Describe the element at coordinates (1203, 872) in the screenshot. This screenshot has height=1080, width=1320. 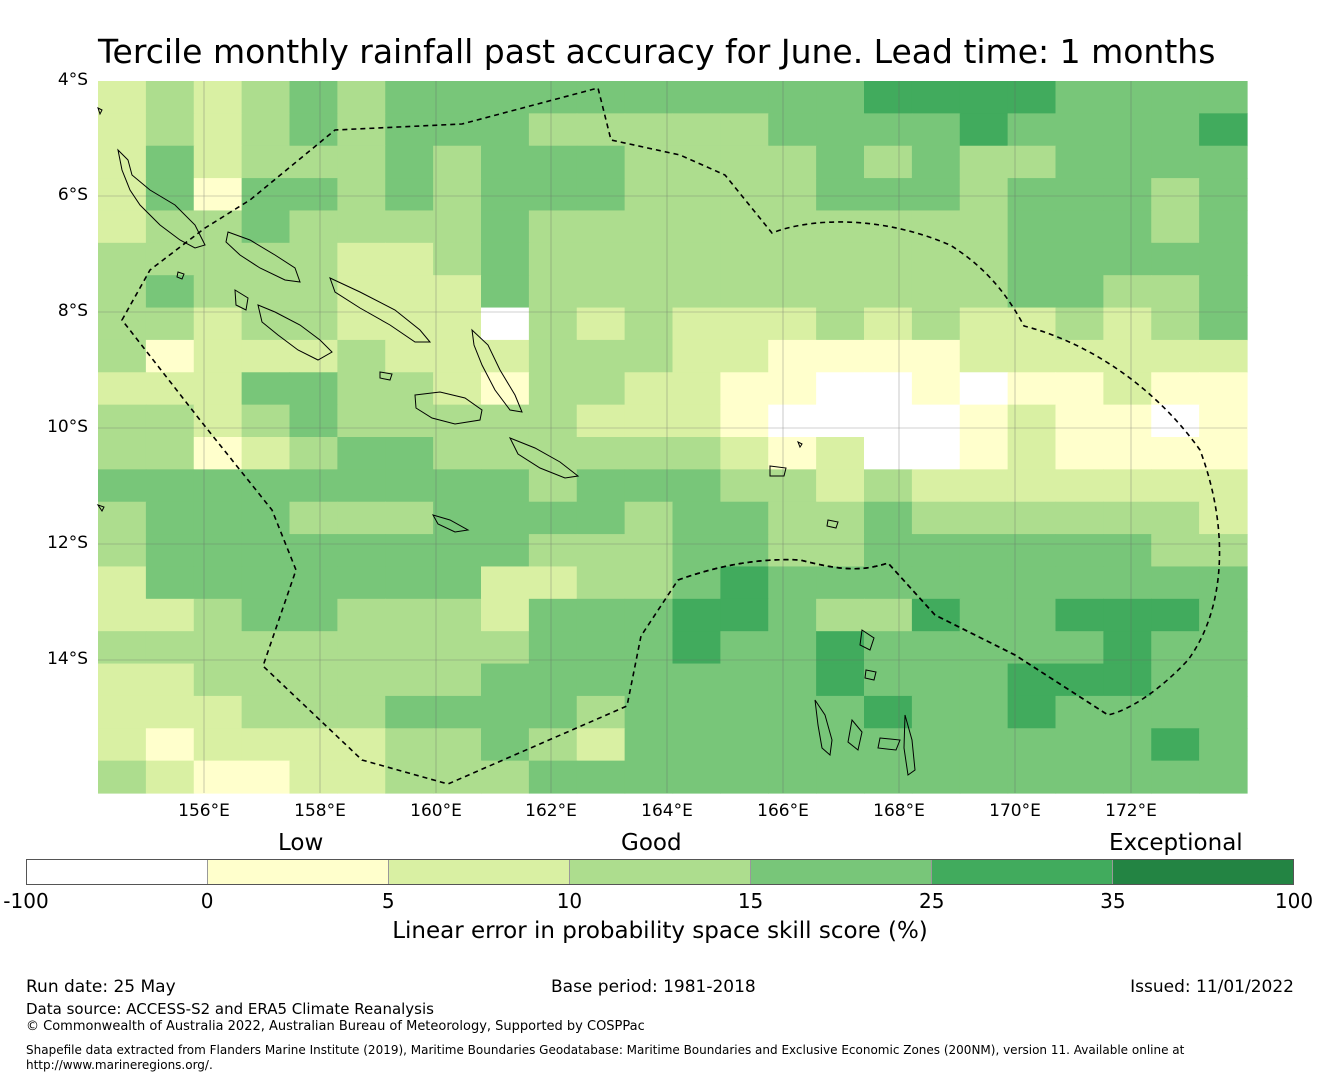
I see `colorbar-segment` at that location.